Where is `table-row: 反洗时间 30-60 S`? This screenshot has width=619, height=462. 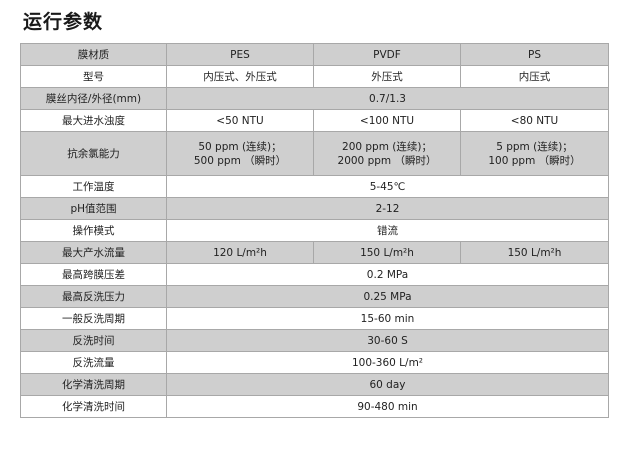 table-row: 反洗时间 30-60 S is located at coordinates (314, 340).